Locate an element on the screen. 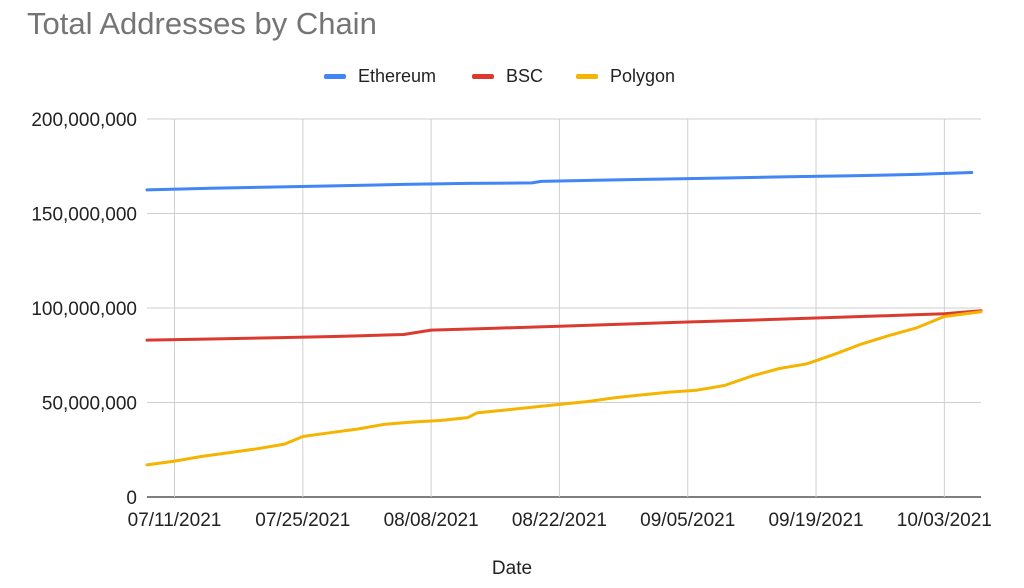 The image size is (1024, 588). series-line-ethereum is located at coordinates (559, 181).